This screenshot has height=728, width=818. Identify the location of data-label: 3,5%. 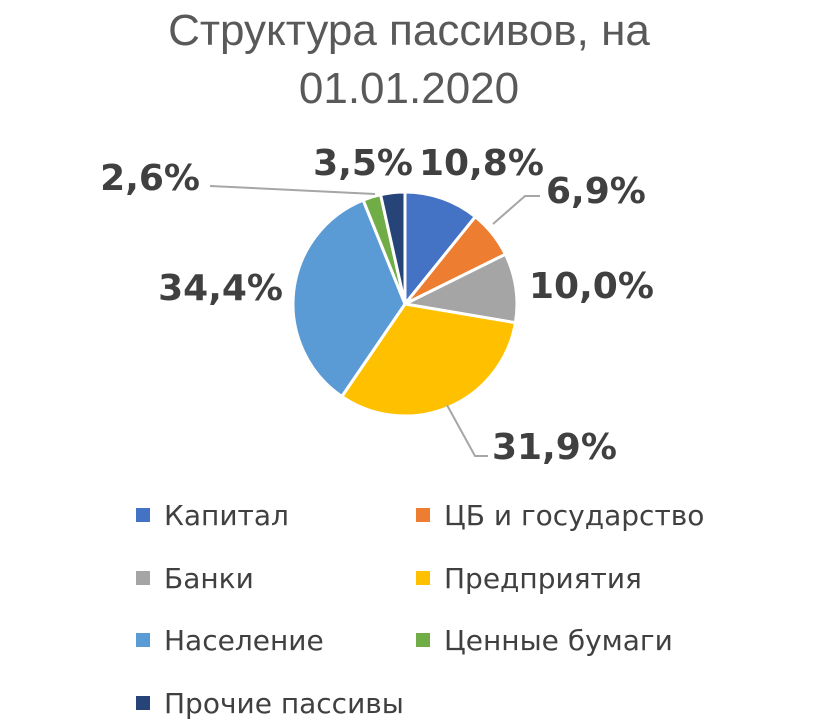
(363, 163).